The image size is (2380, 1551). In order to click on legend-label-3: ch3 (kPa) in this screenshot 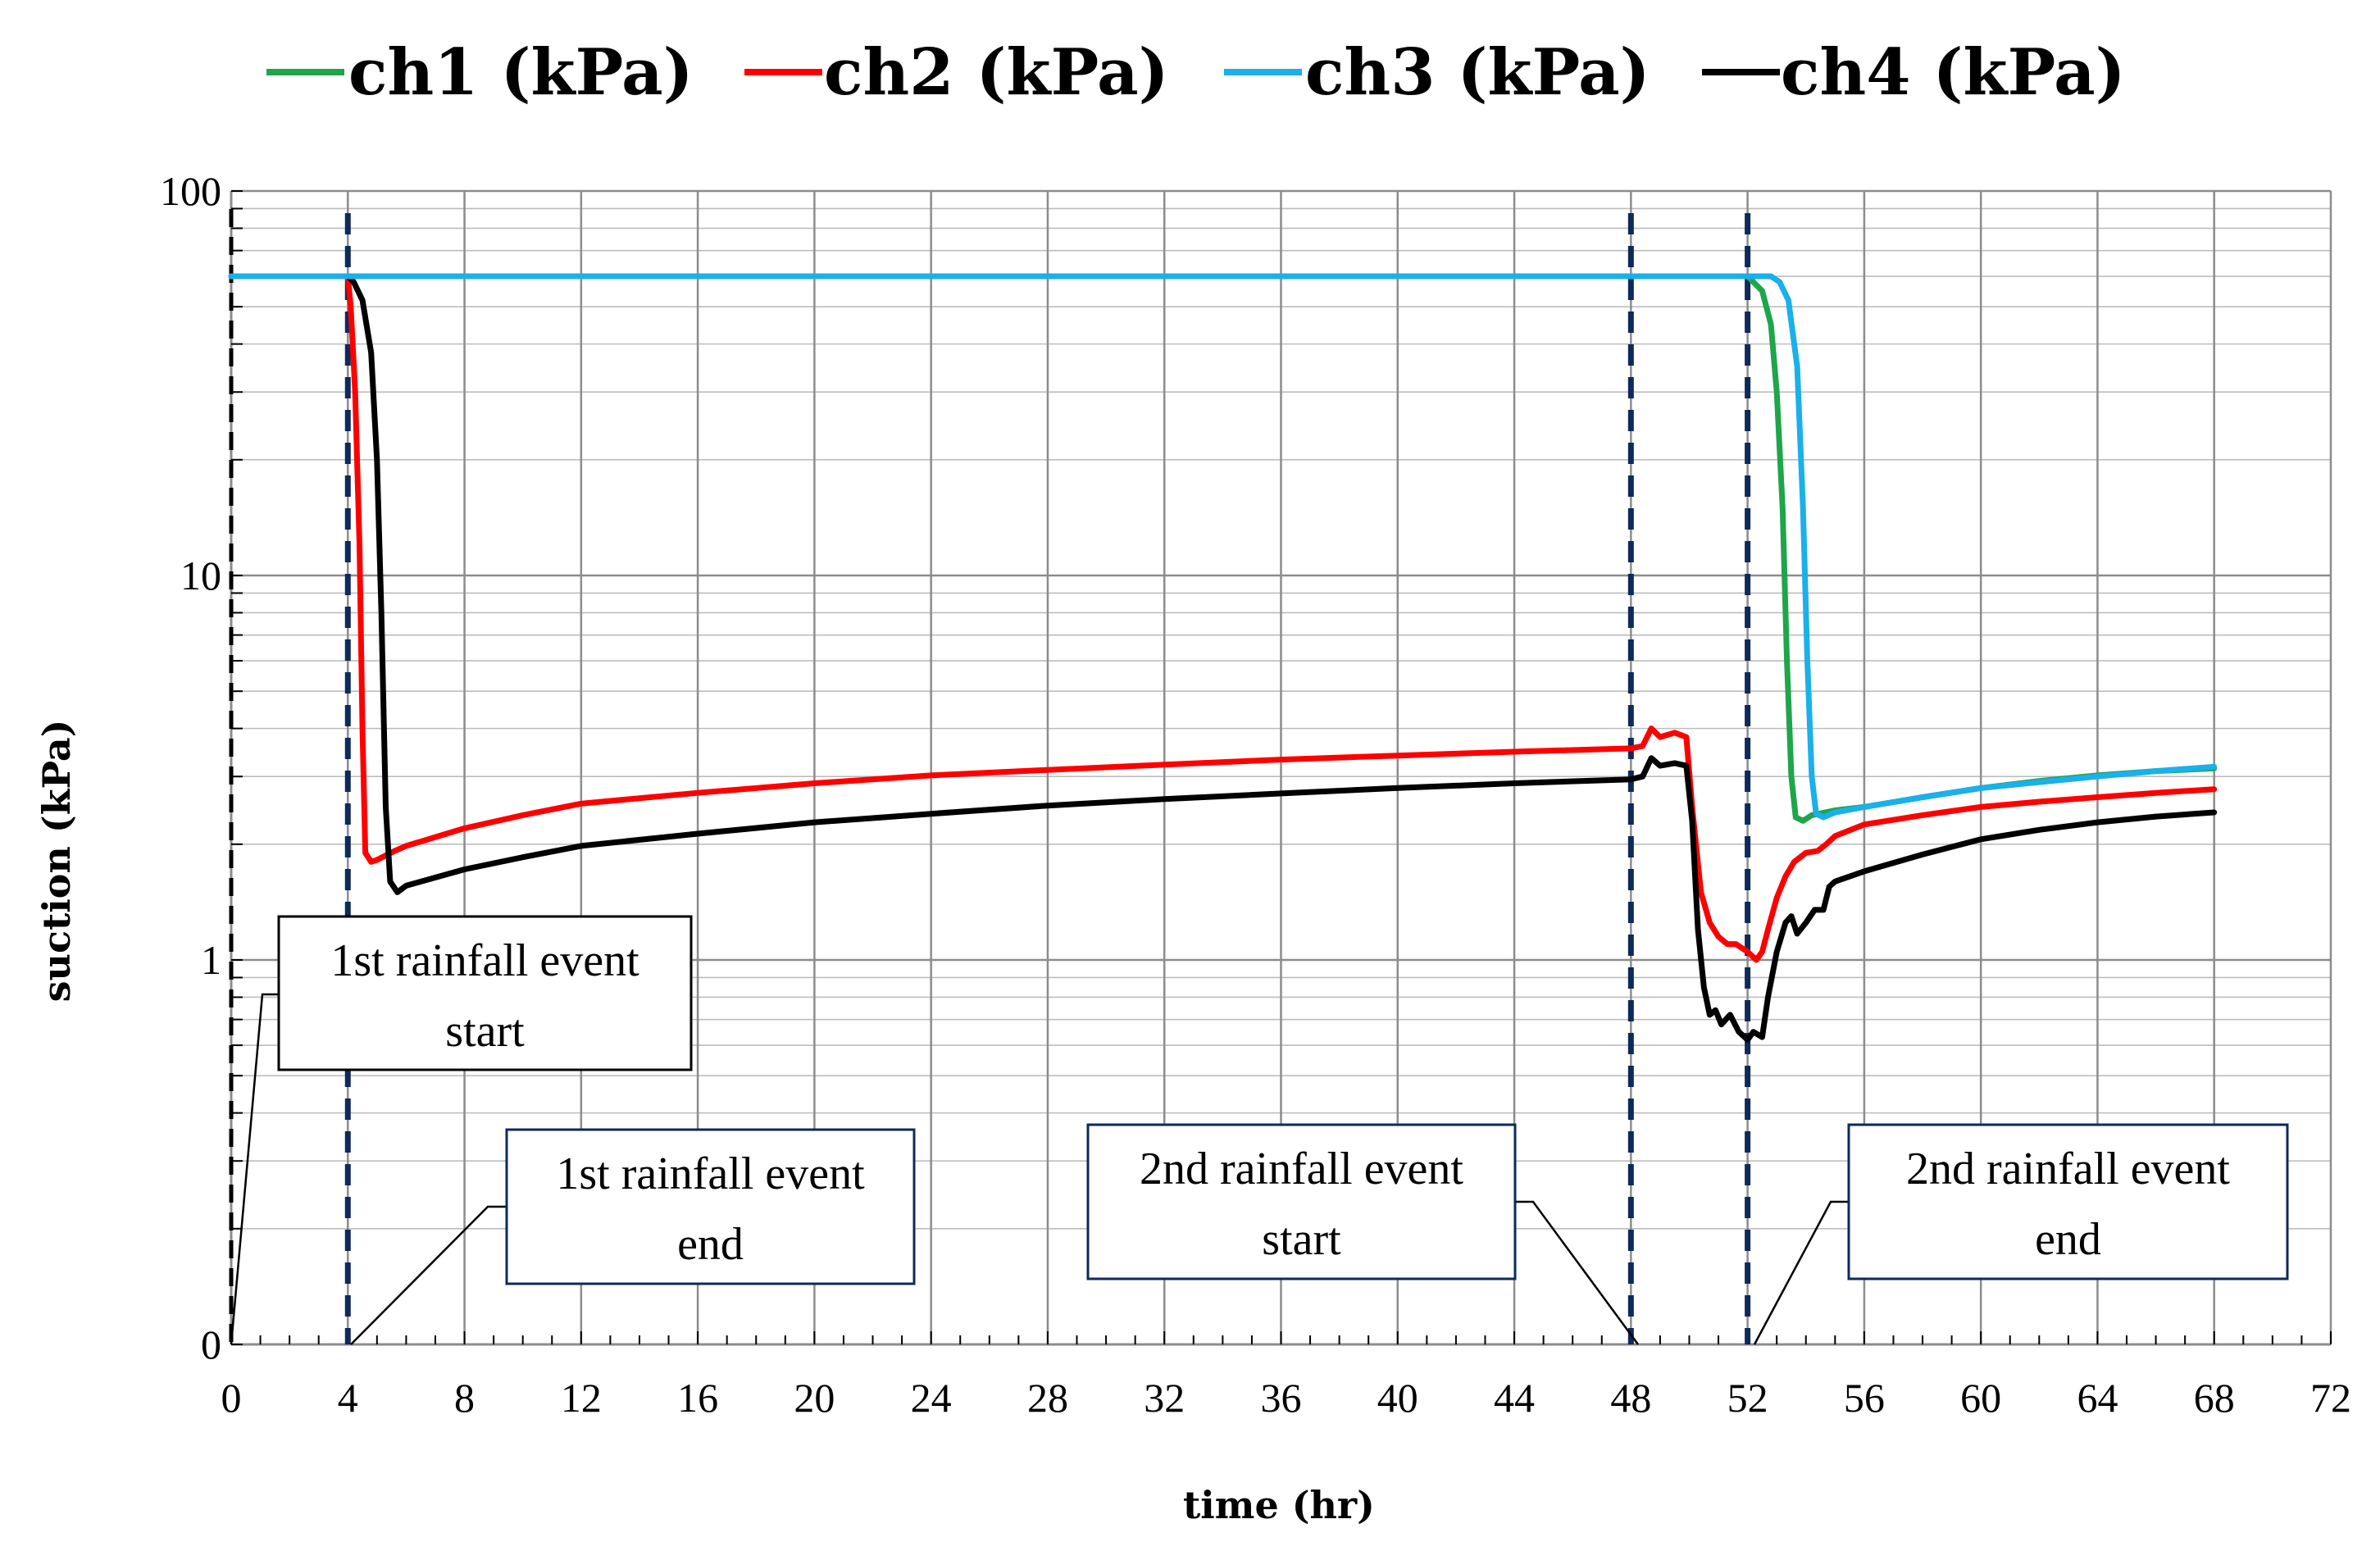, I will do `click(1478, 72)`.